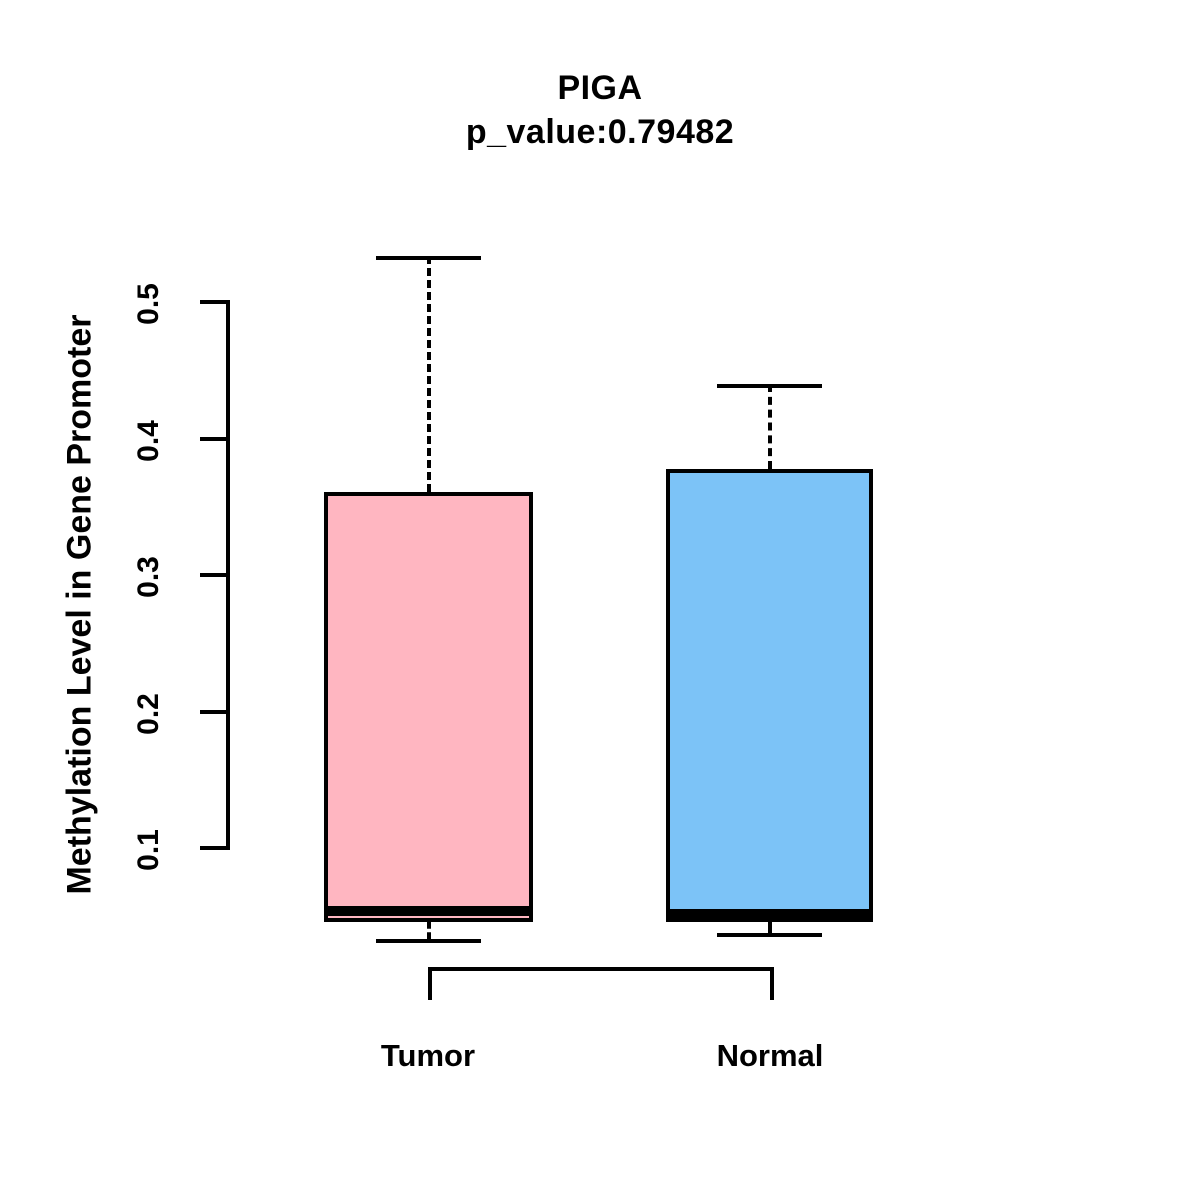 This screenshot has height=1200, width=1200. I want to click on x-axis-tick-label-tumor: Tumor, so click(428, 1055).